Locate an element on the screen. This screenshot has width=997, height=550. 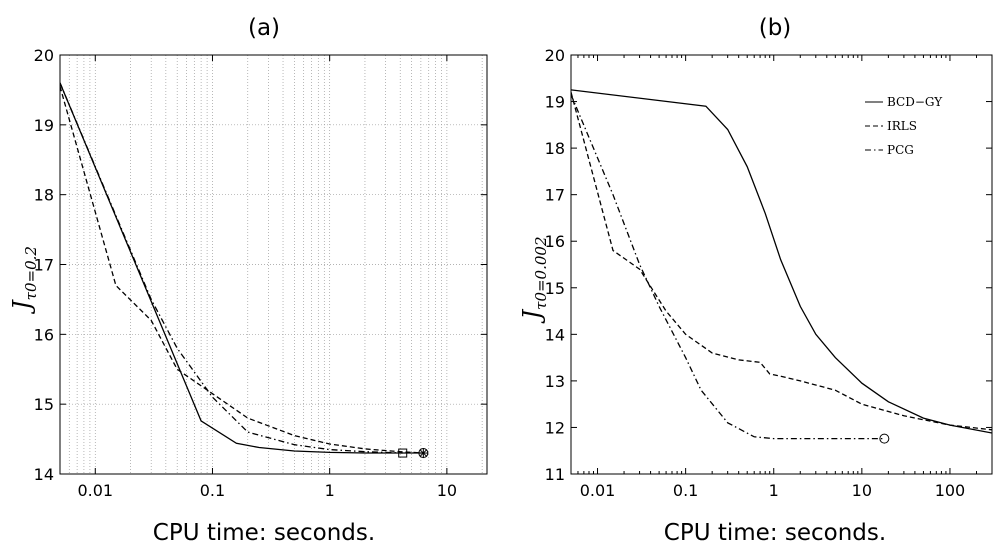
panel-b-x-tick-label: 10 is located at coordinates (862, 490).